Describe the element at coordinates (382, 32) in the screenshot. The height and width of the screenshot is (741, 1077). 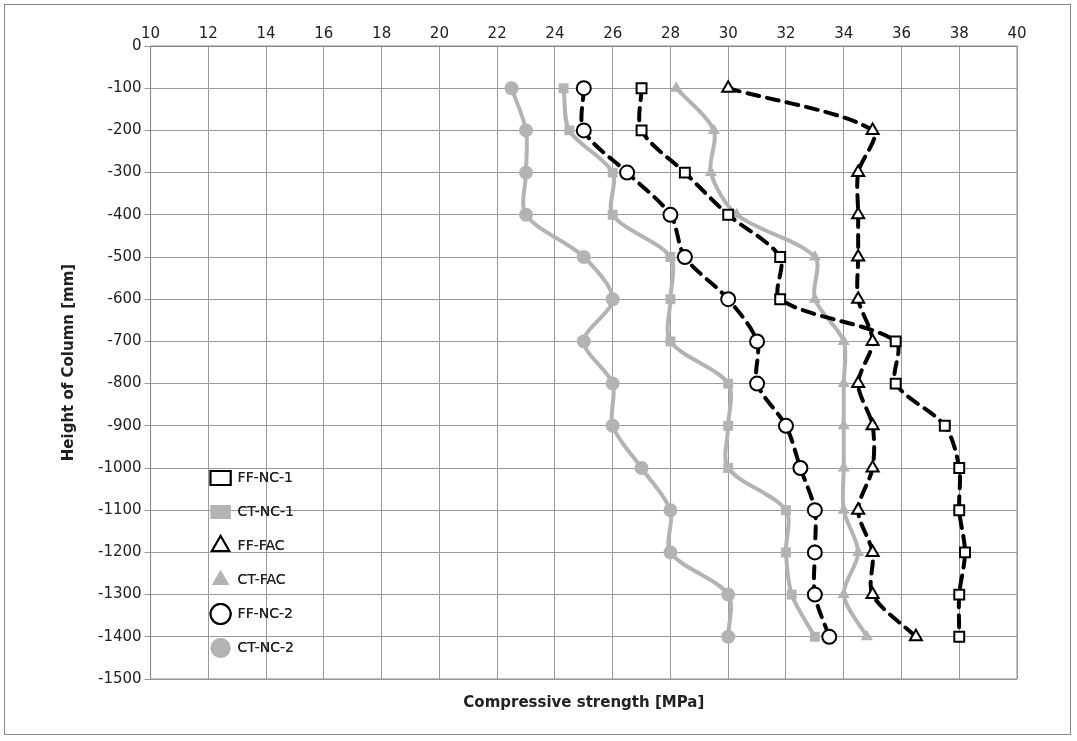
I see `x-tick-label: 18` at that location.